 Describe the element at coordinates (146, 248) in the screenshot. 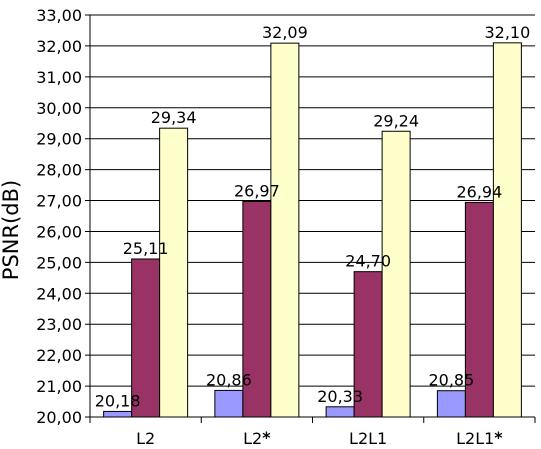

I see `data-label: 25,11` at that location.